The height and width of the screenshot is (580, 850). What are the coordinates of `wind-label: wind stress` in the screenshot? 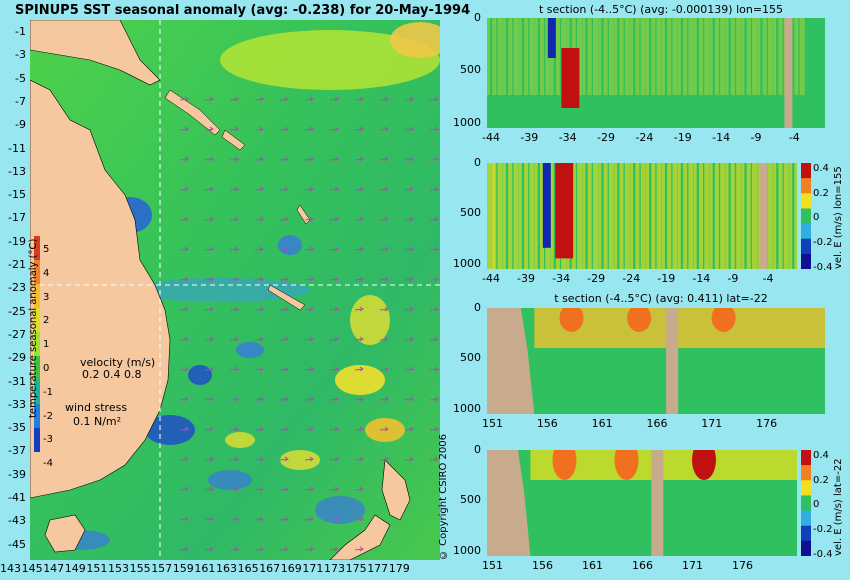 It's located at (96, 407).